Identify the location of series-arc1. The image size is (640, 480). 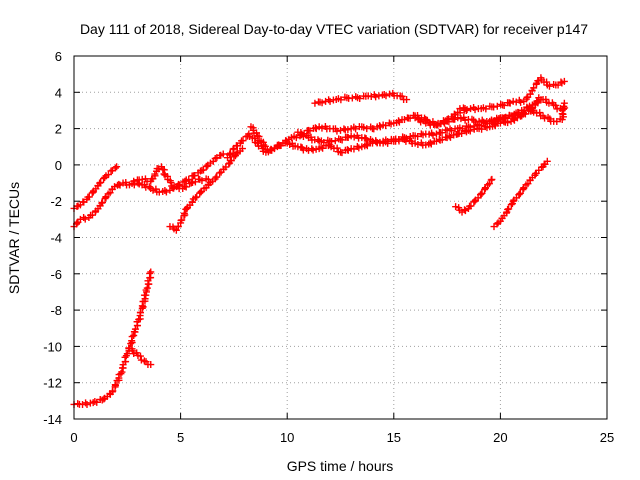
(112, 338).